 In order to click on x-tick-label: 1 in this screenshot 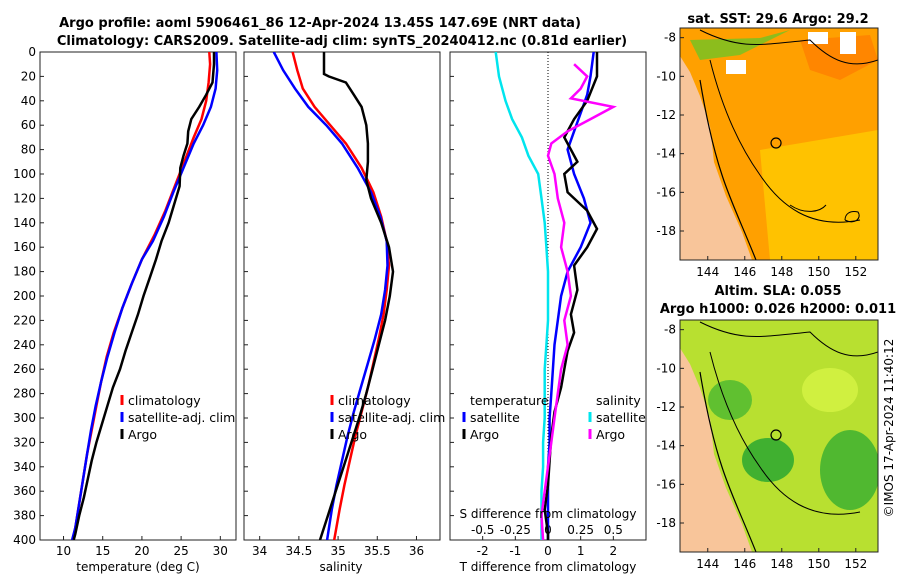, I will do `click(581, 551)`.